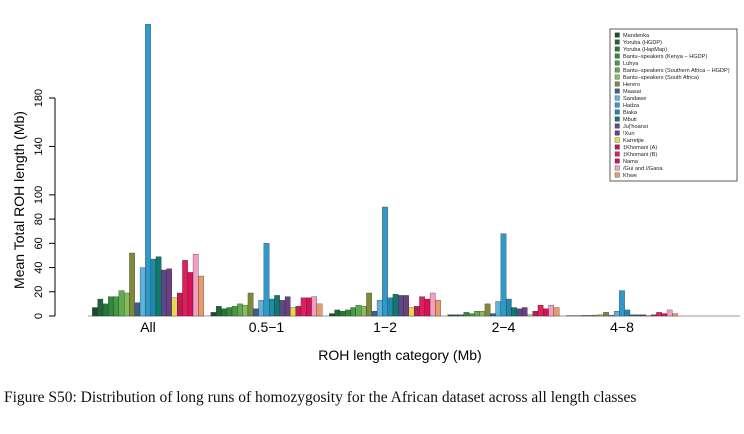 This screenshot has height=434, width=744. What do you see at coordinates (676, 71) in the screenshot?
I see `legend-label: Bantu−speakers (Southern Africa − HGDP)` at bounding box center [676, 71].